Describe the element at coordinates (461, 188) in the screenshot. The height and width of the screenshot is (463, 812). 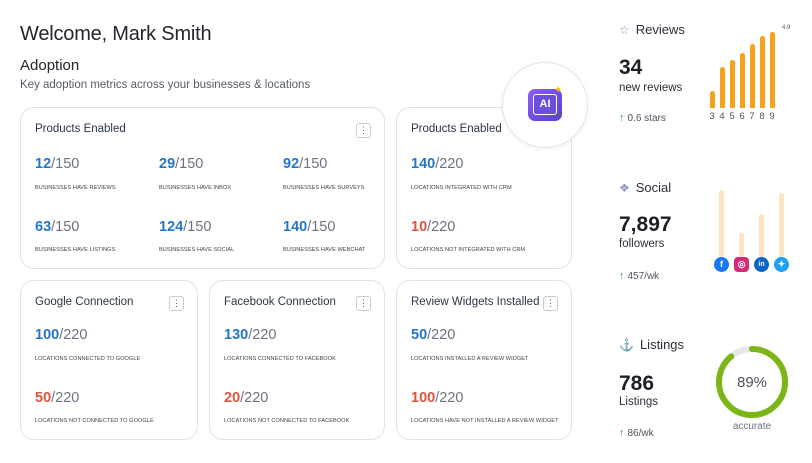
I see `metric-label: Locations integrated with CRM` at that location.